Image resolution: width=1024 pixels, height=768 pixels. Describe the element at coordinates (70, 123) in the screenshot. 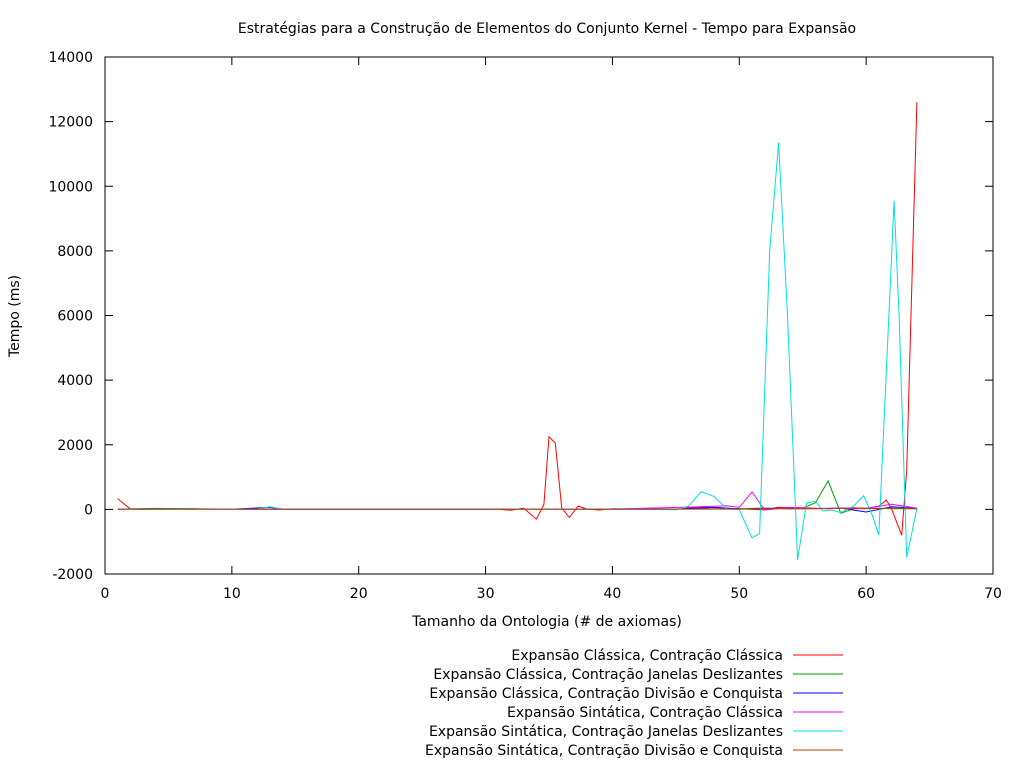

I see `y-tick-label: 12000` at that location.